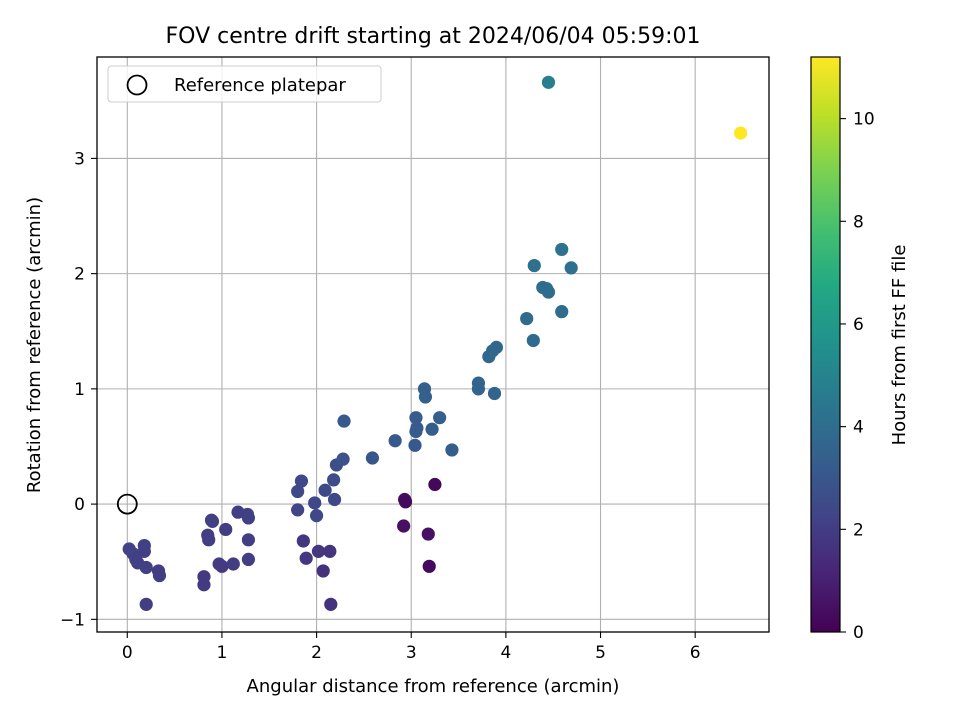 The width and height of the screenshot is (960, 720). What do you see at coordinates (79, 275) in the screenshot?
I see `y-tick-label: 2` at bounding box center [79, 275].